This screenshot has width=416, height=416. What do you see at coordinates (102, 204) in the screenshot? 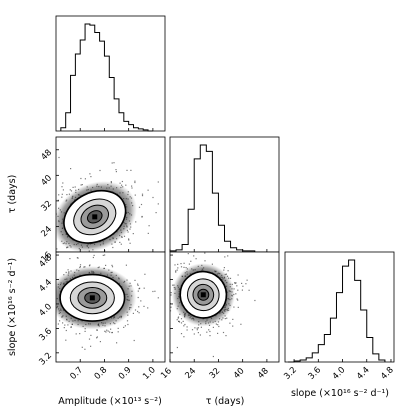
I see `amplitude-tau-density` at bounding box center [102, 204].